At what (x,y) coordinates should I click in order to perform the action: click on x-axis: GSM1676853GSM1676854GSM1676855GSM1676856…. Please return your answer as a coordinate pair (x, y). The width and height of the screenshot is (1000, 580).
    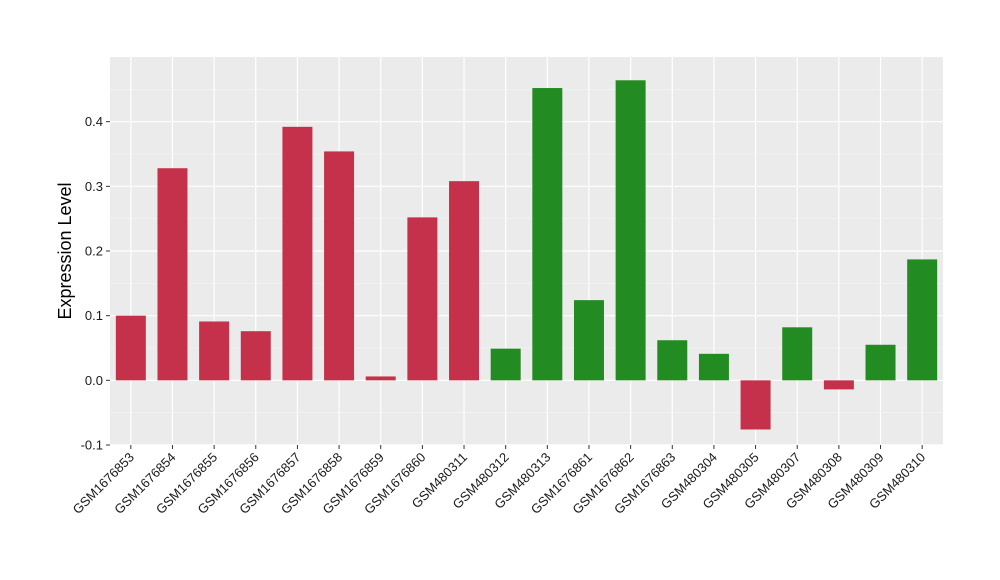
    Looking at the image, I should click on (499, 481).